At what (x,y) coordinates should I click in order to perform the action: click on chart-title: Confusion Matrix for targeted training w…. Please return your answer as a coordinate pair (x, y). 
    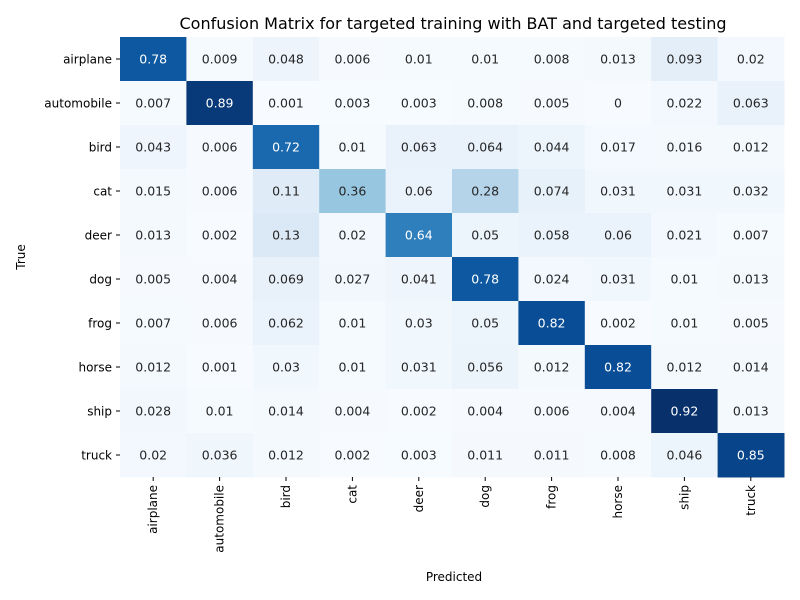
    Looking at the image, I should click on (453, 23).